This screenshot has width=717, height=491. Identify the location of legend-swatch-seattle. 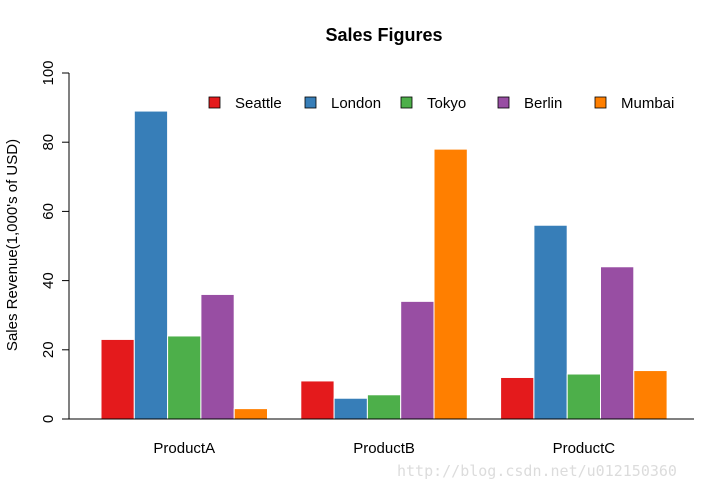
(214, 102).